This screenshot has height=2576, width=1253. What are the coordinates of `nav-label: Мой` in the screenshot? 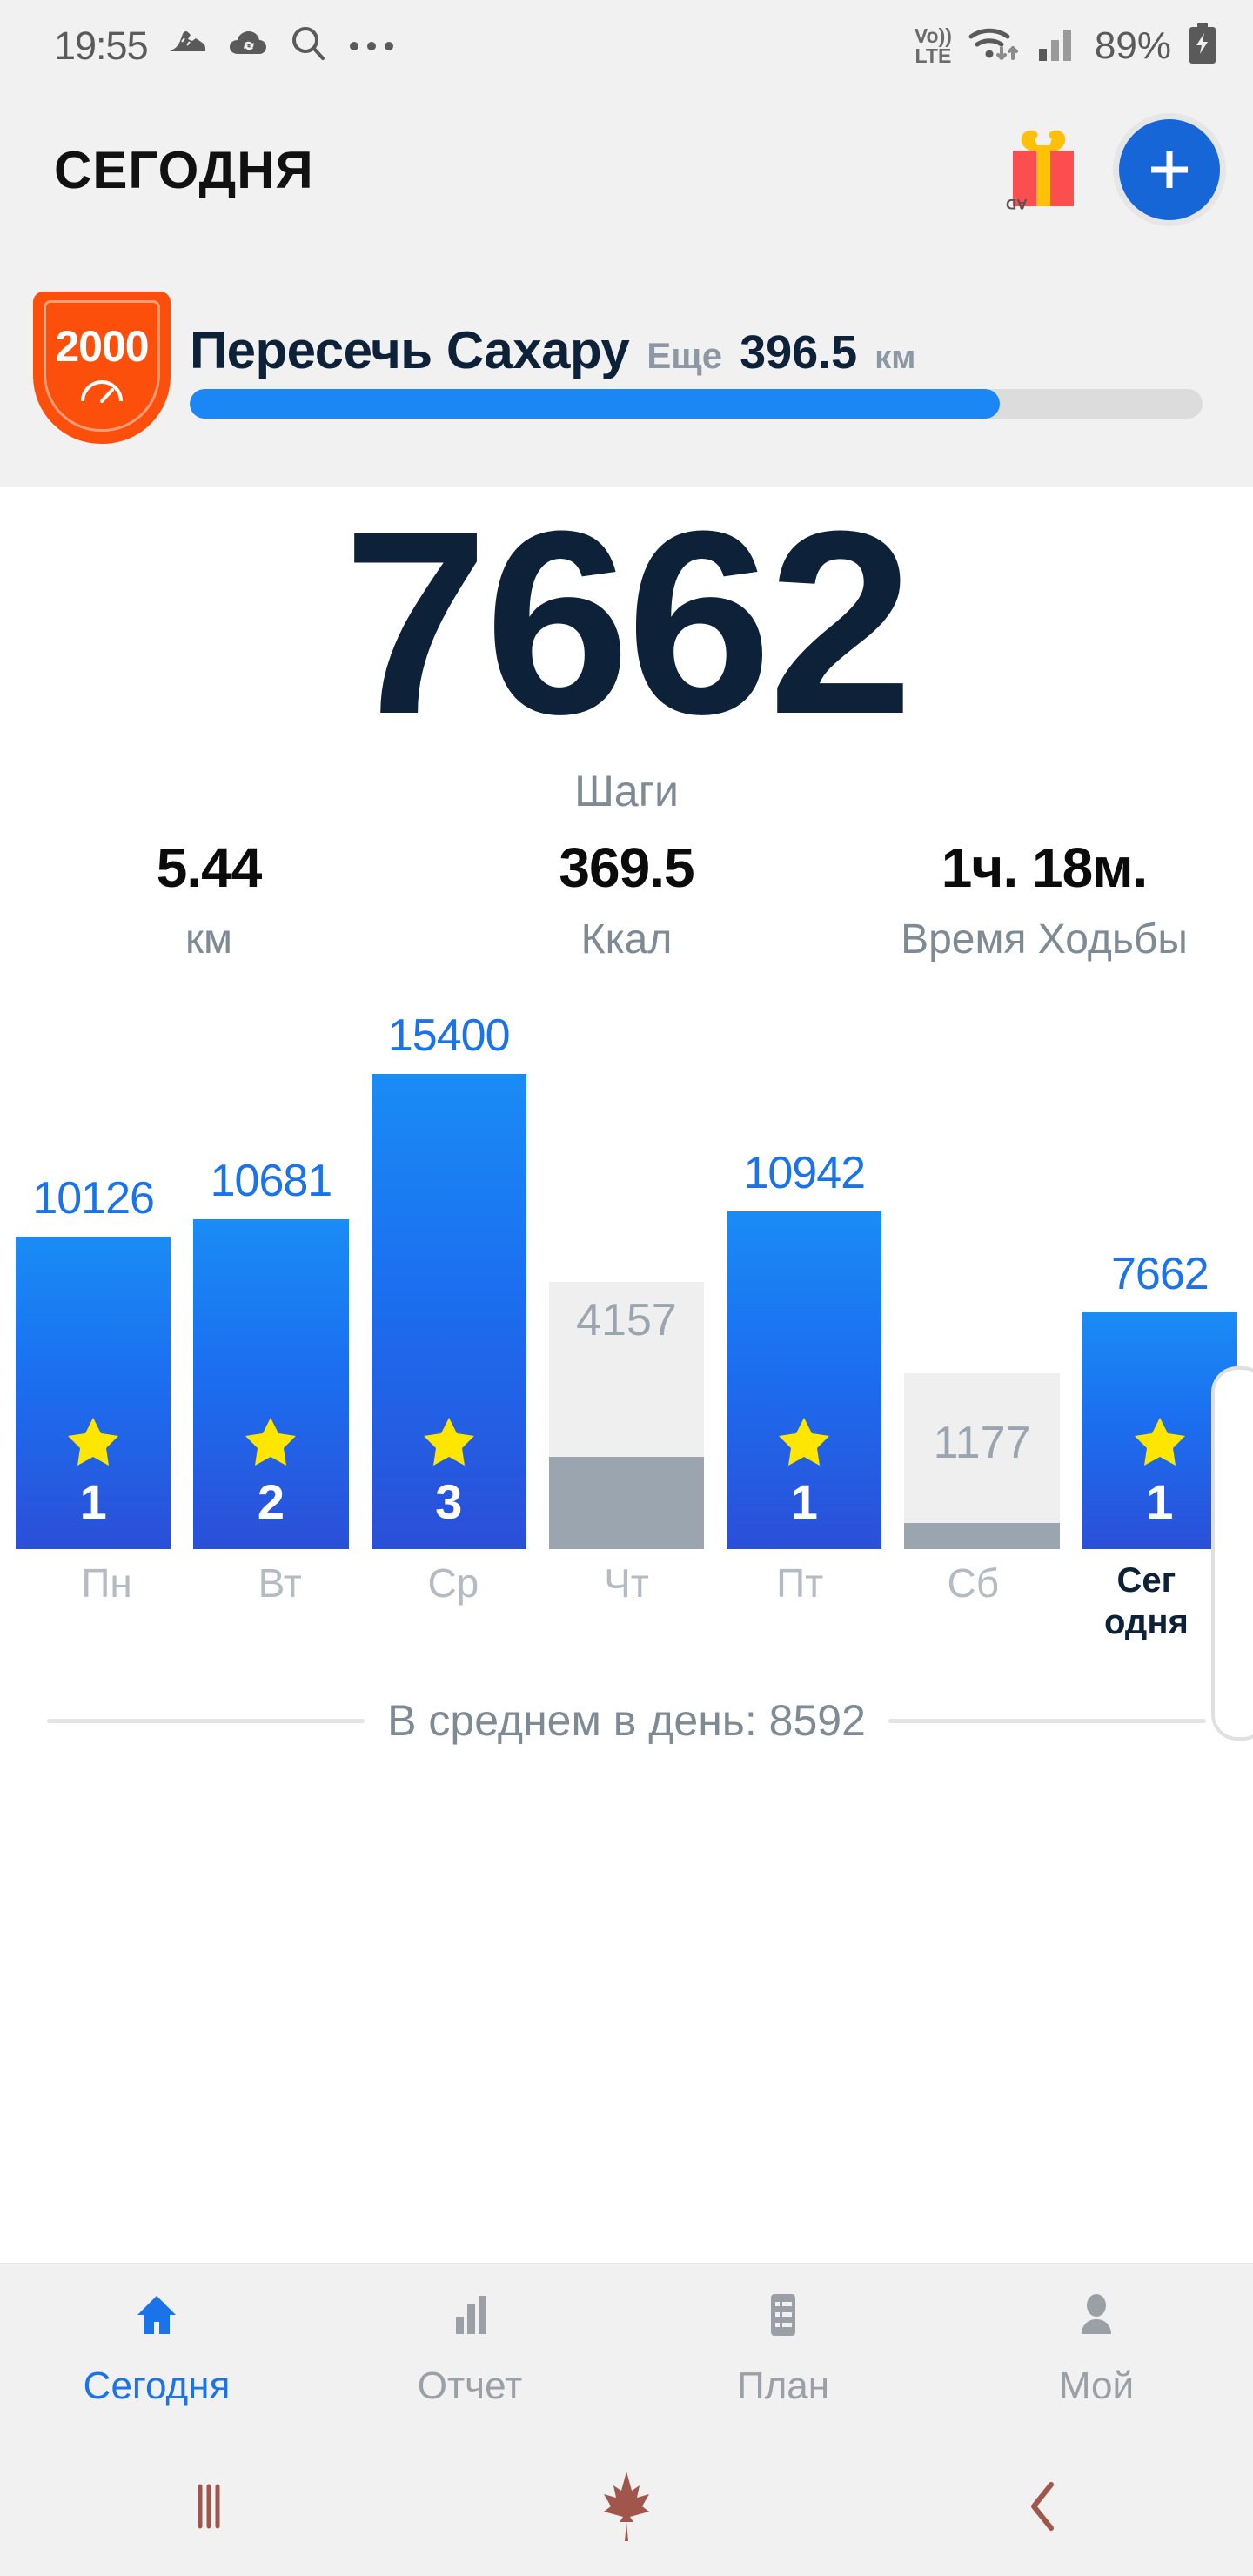 It's located at (1096, 2386).